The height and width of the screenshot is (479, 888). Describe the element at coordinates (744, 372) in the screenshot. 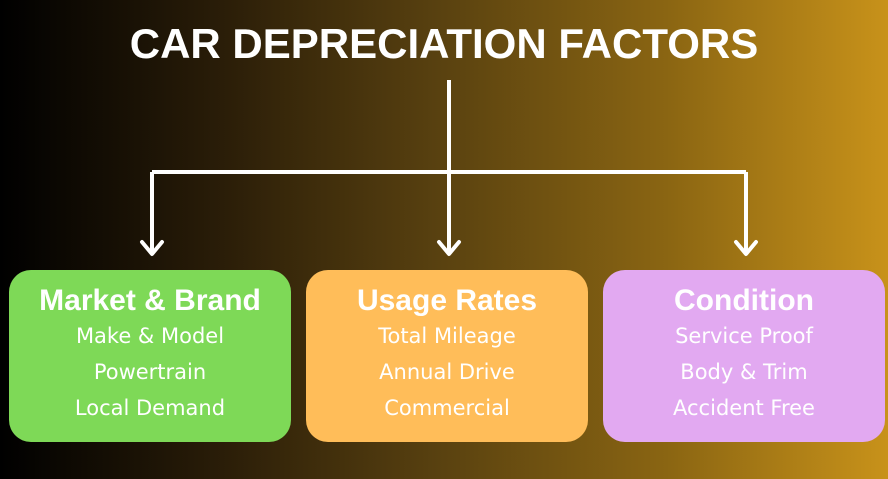

I see `node-item: Body & Trim` at that location.